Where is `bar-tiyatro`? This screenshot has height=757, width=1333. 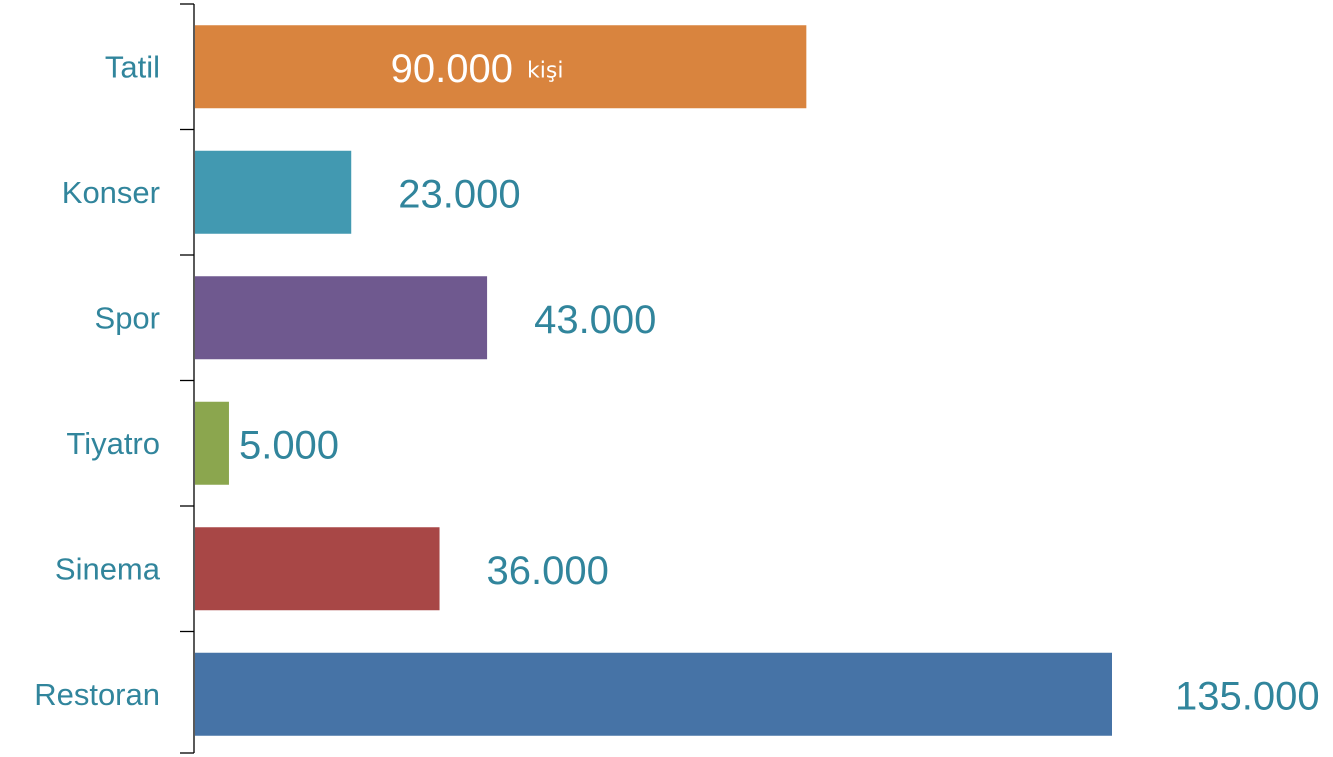 bar-tiyatro is located at coordinates (212, 443).